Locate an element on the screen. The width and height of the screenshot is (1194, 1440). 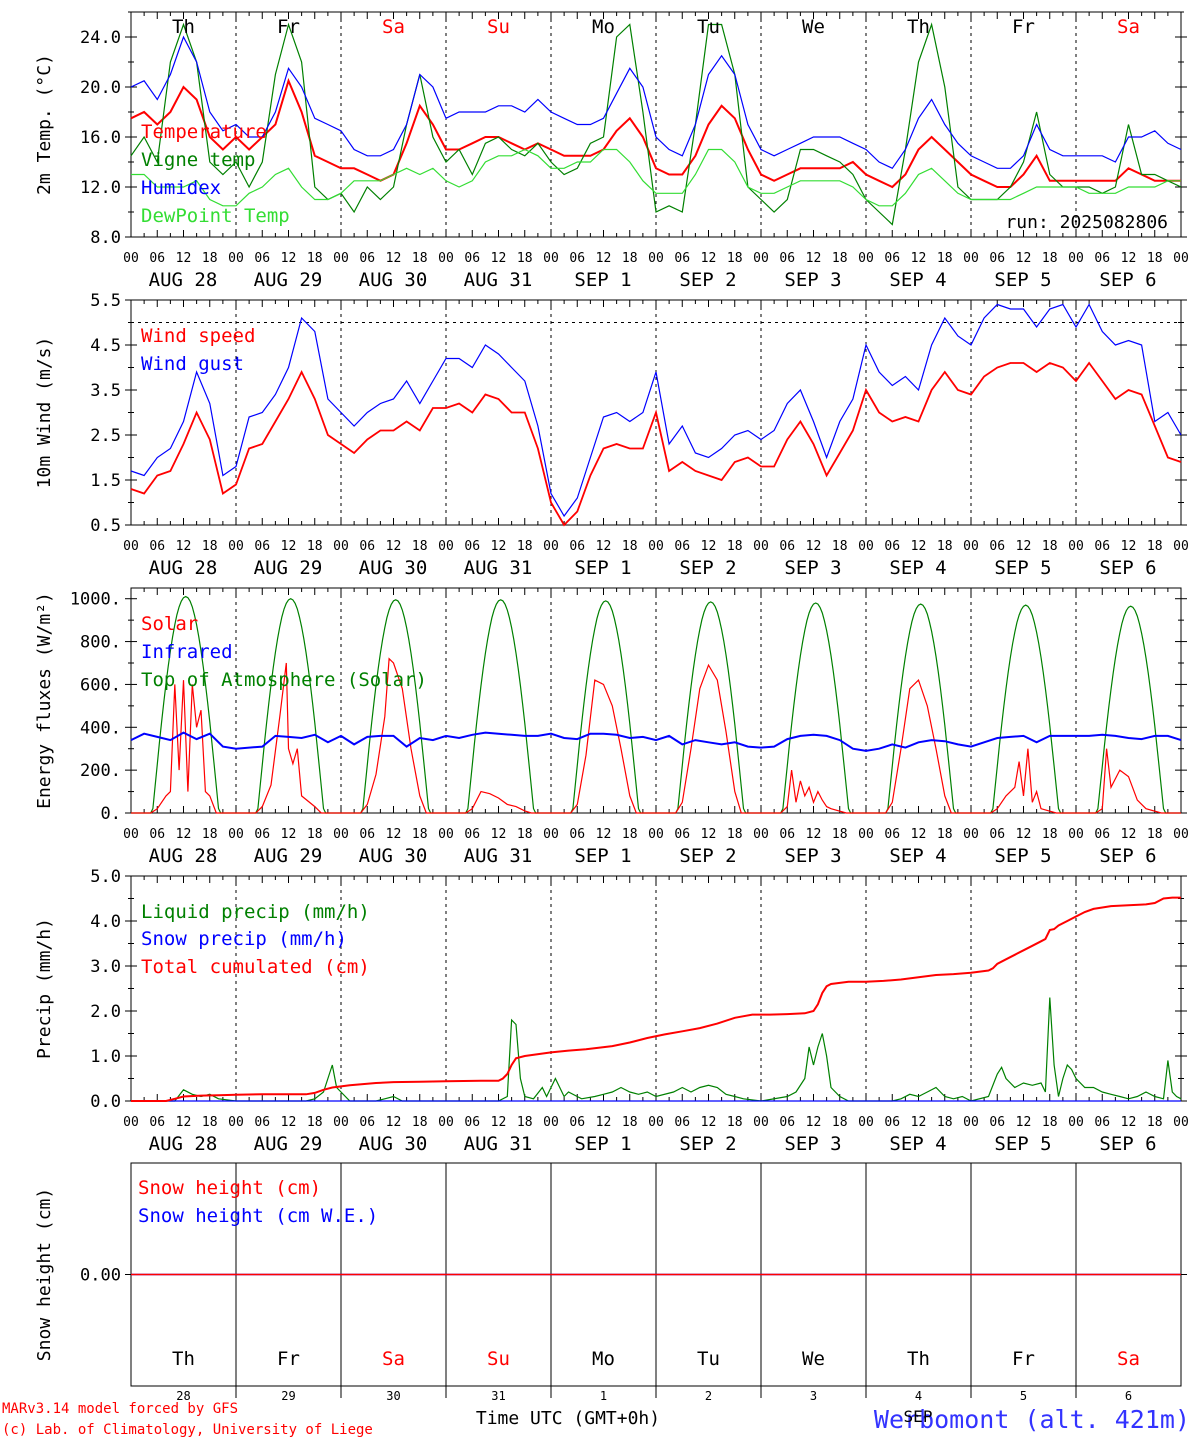
day-name: Mo is located at coordinates (603, 27).